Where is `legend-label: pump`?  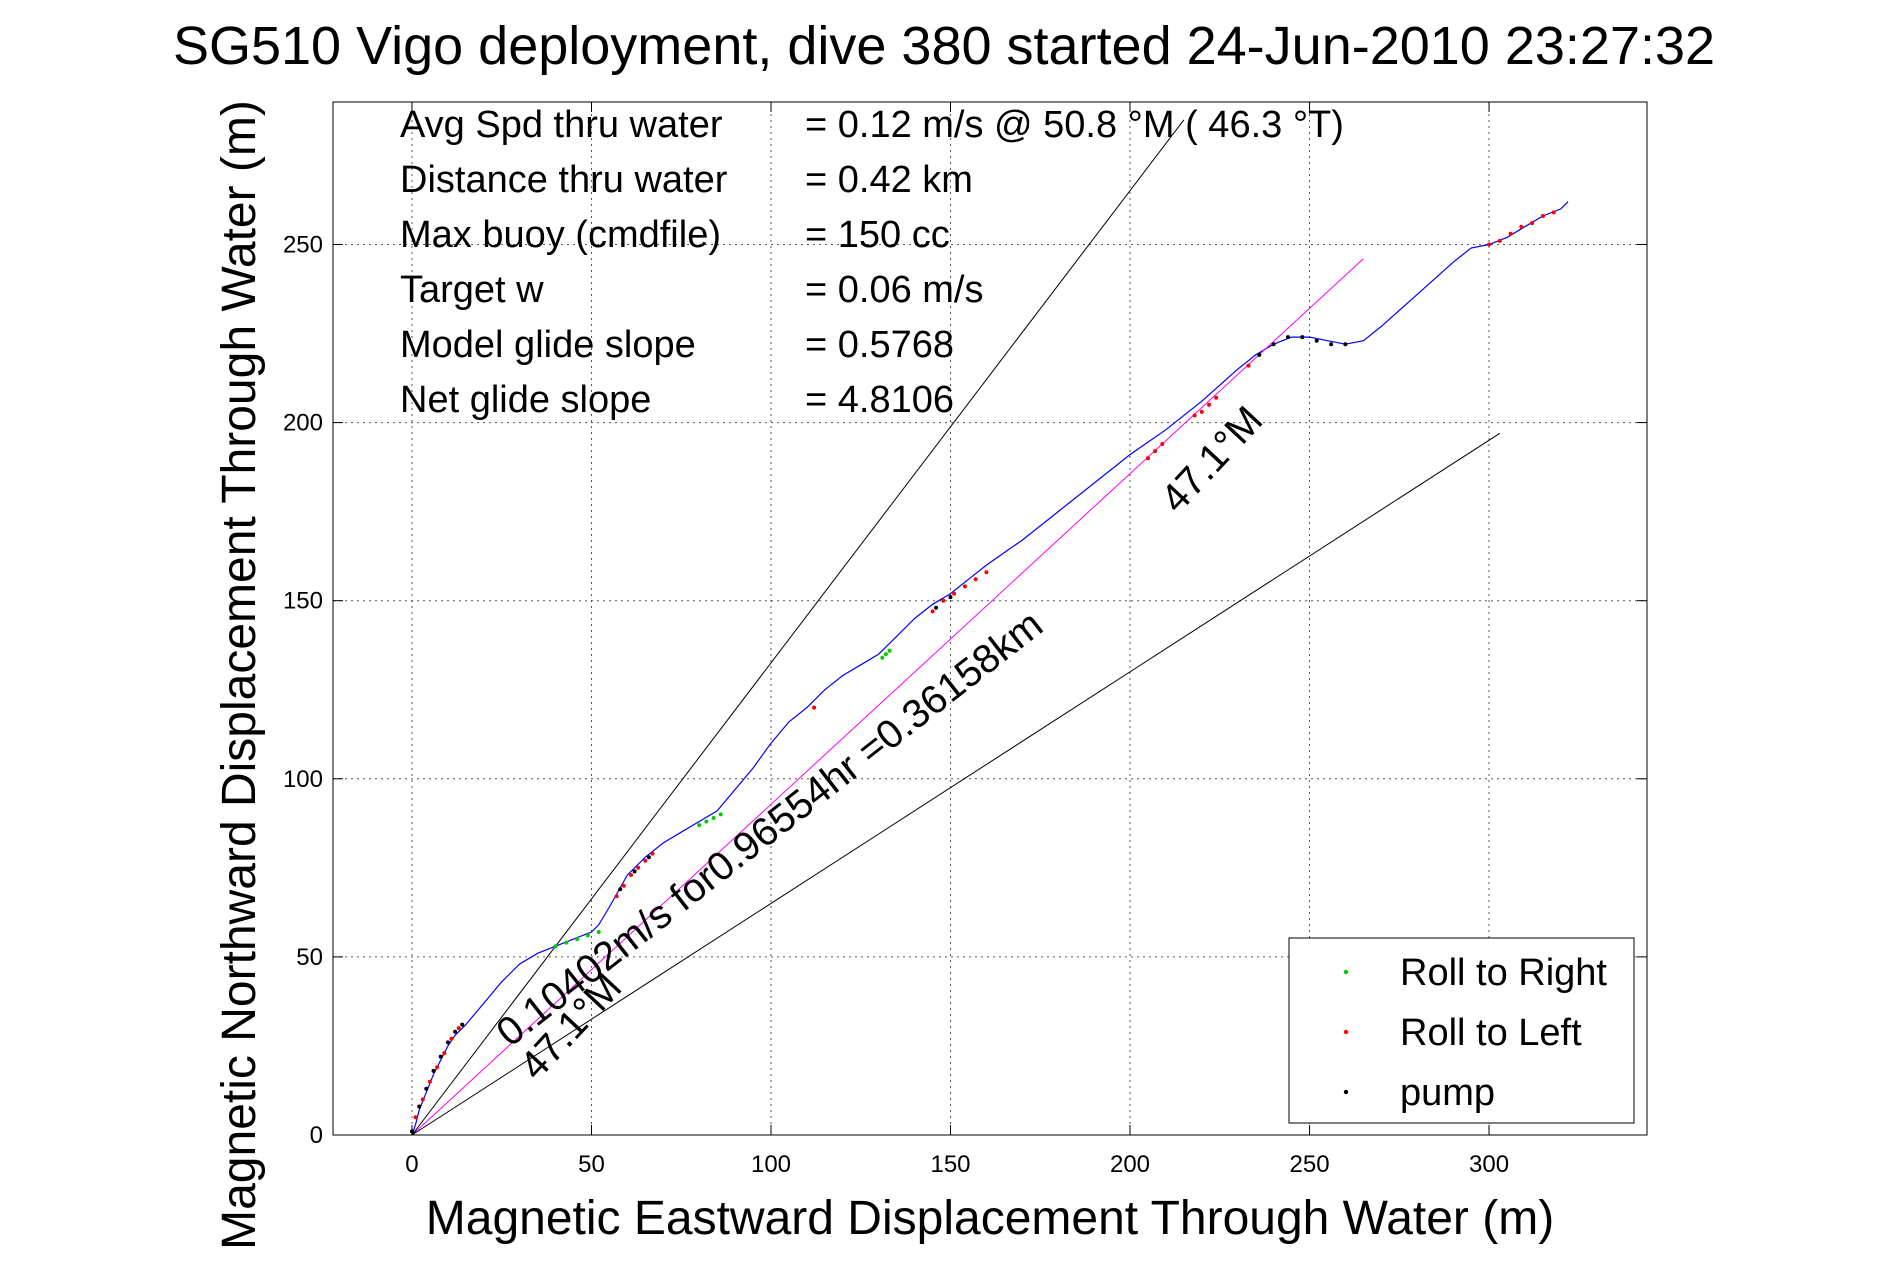
legend-label: pump is located at coordinates (1447, 1093).